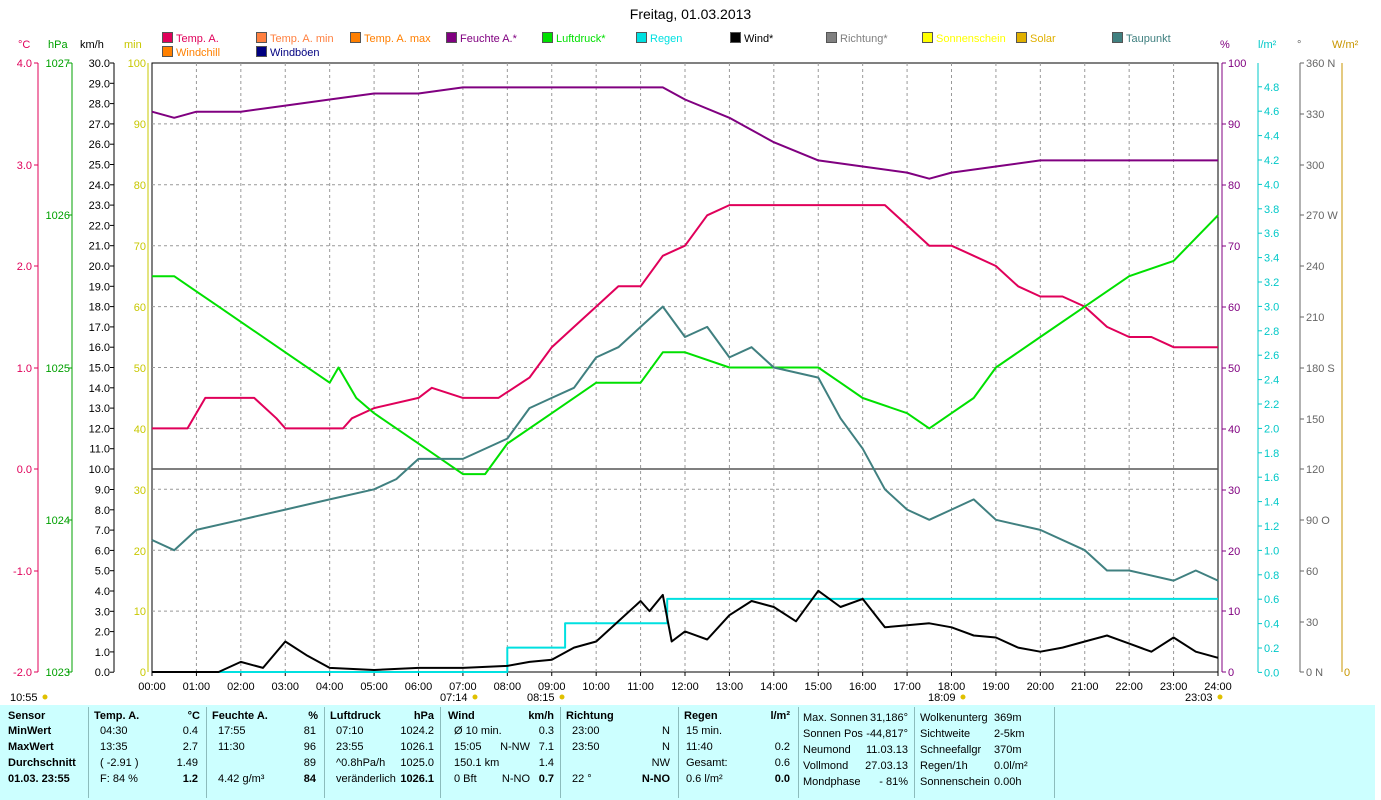 Image resolution: width=1381 pixels, height=800 pixels. What do you see at coordinates (488, 39) in the screenshot?
I see `legend-label: Feuchte A.*` at bounding box center [488, 39].